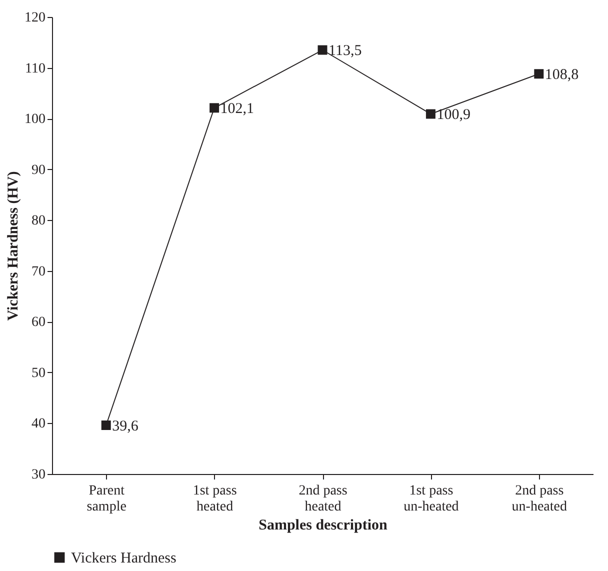 This screenshot has height=571, width=608. I want to click on legend-label: Vickers Hardness, so click(123, 558).